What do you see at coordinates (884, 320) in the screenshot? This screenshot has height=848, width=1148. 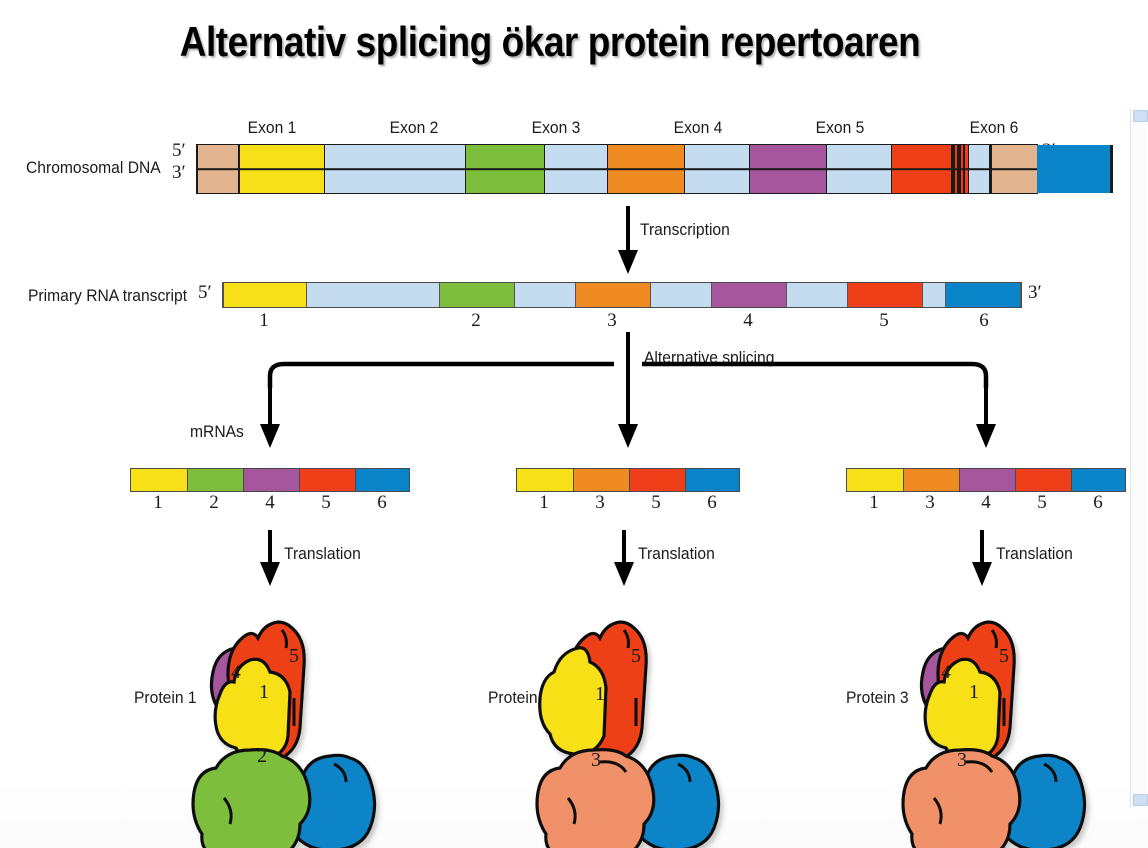 I see `rna-number-5: 5` at bounding box center [884, 320].